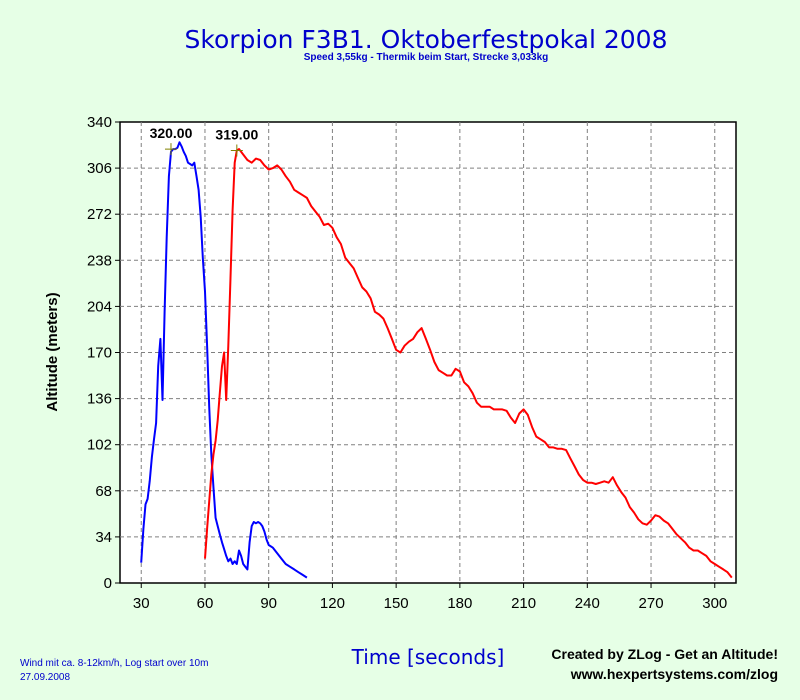  What do you see at coordinates (674, 674) in the screenshot?
I see `credit-url: www.hexpertsystems.com/zlog` at bounding box center [674, 674].